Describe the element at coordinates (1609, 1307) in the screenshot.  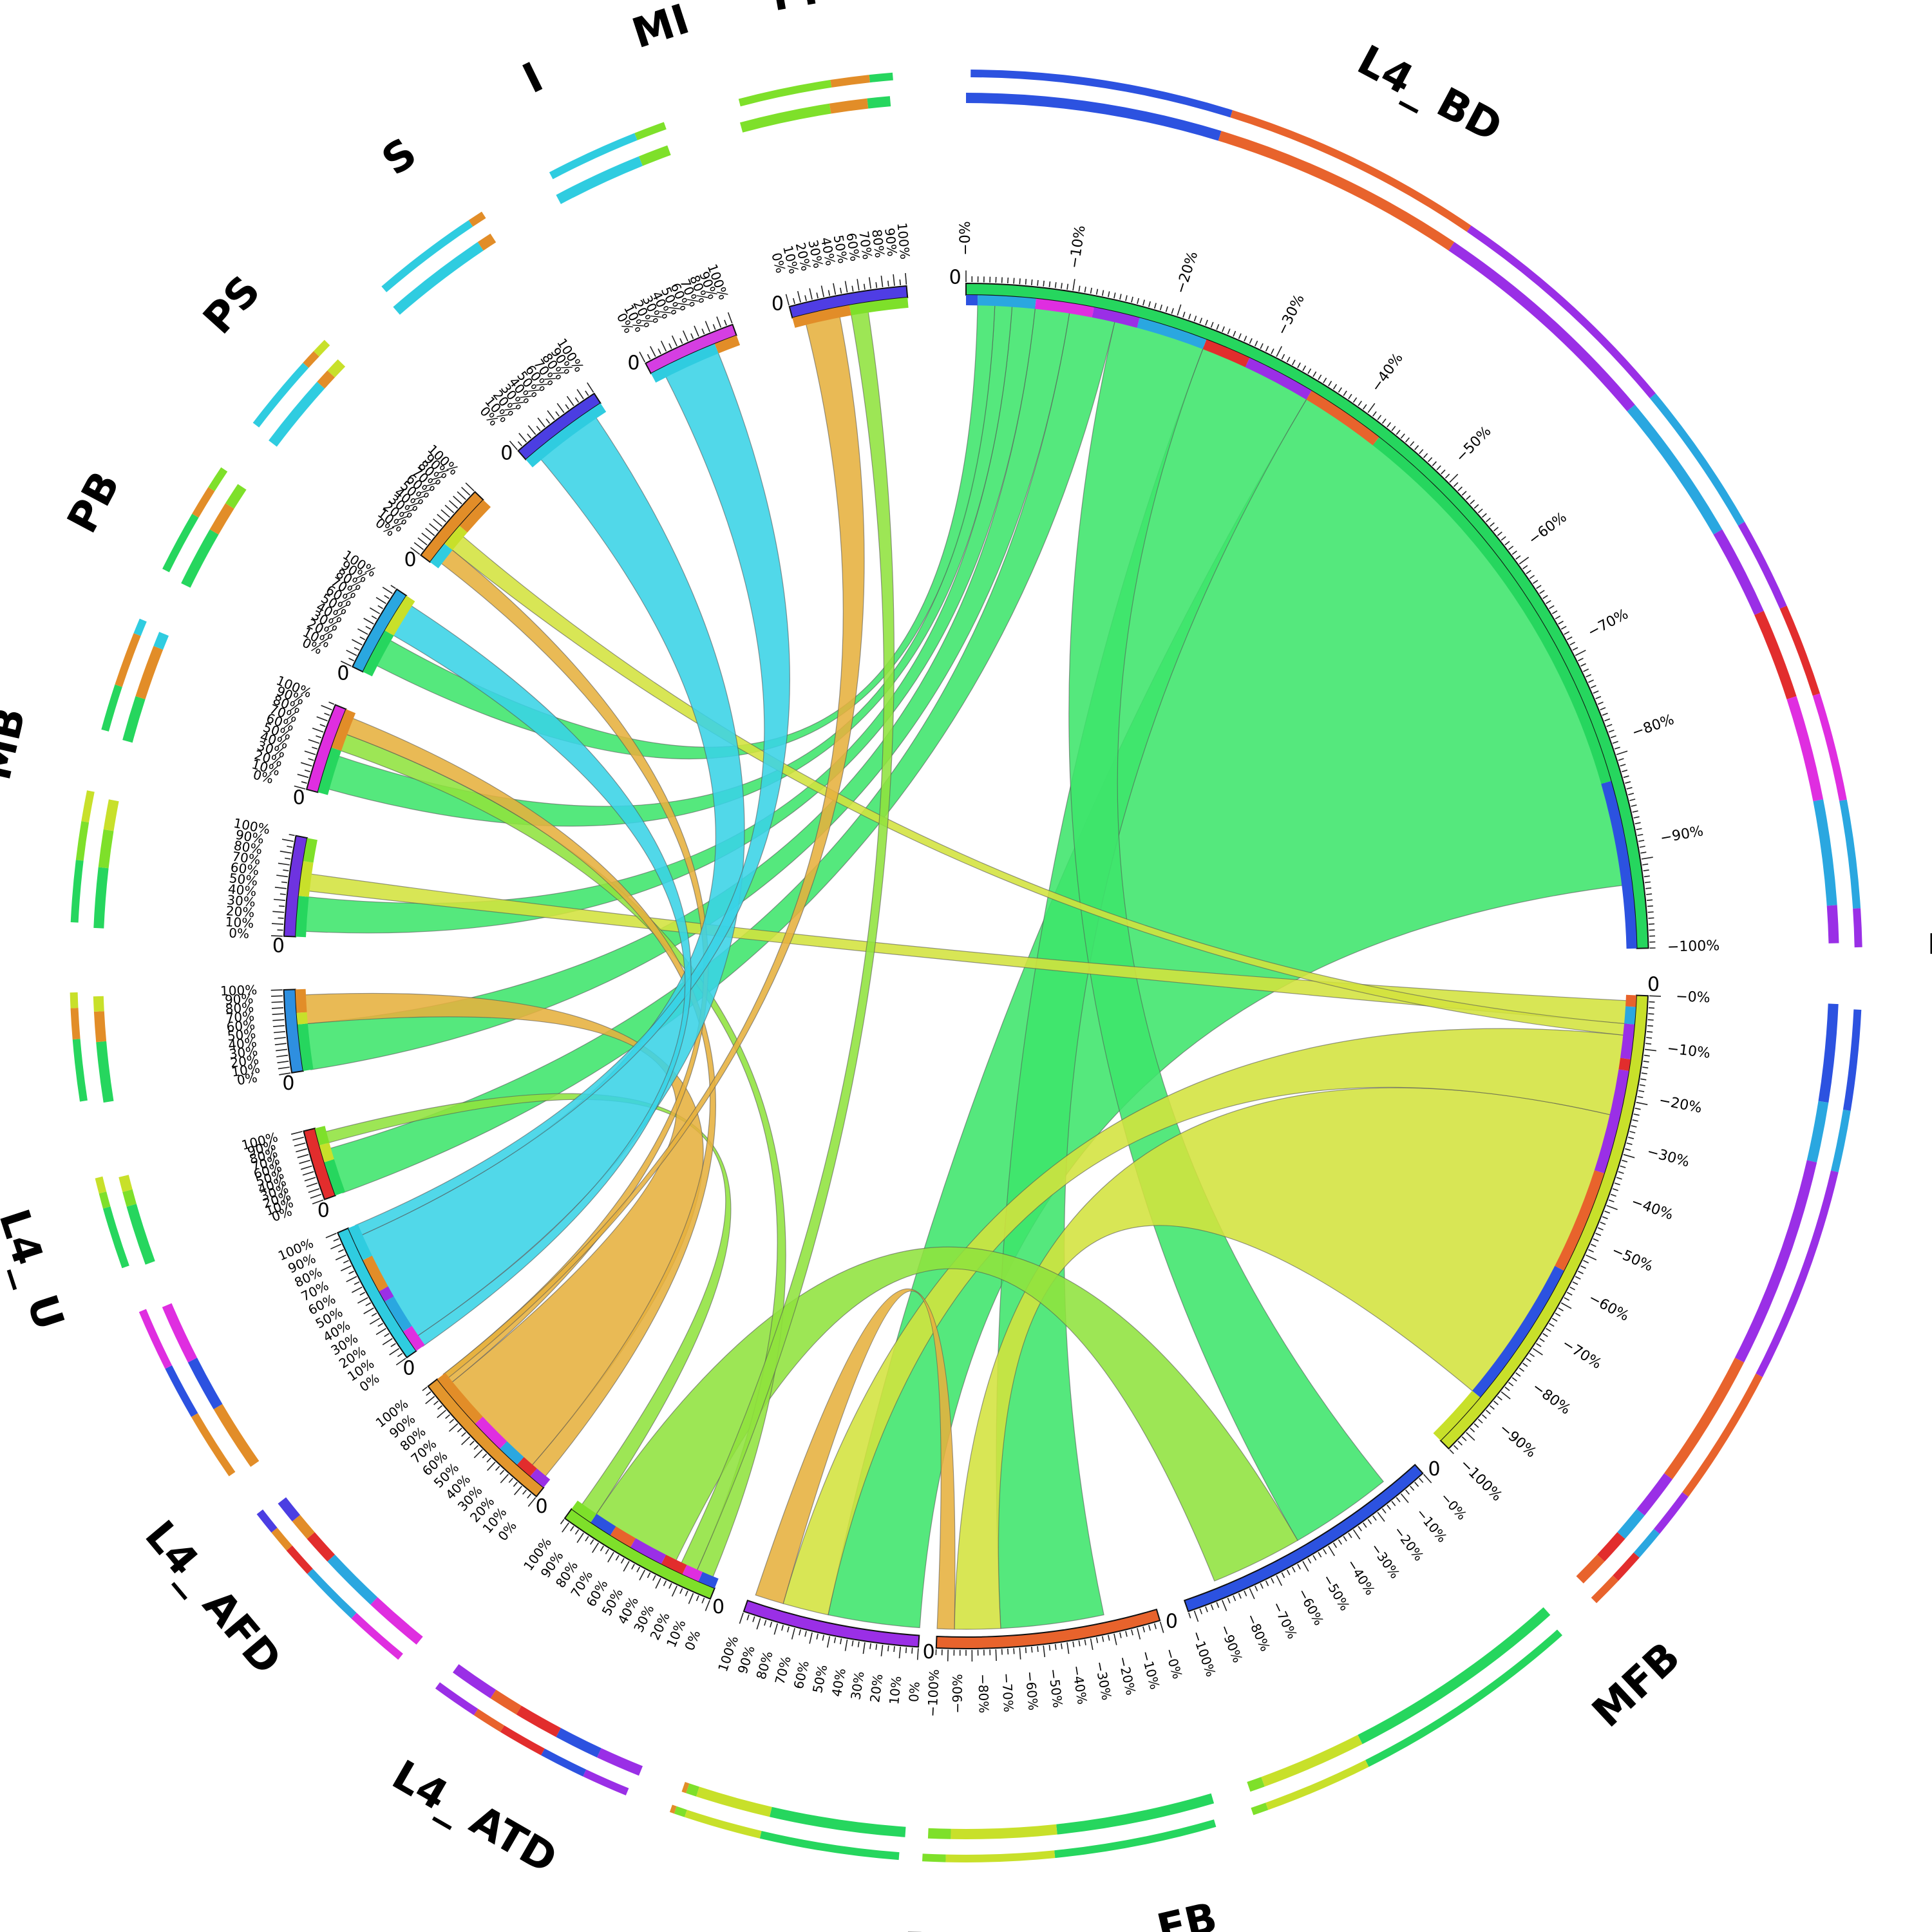
I see `tick-percent-label: −60%` at that location.